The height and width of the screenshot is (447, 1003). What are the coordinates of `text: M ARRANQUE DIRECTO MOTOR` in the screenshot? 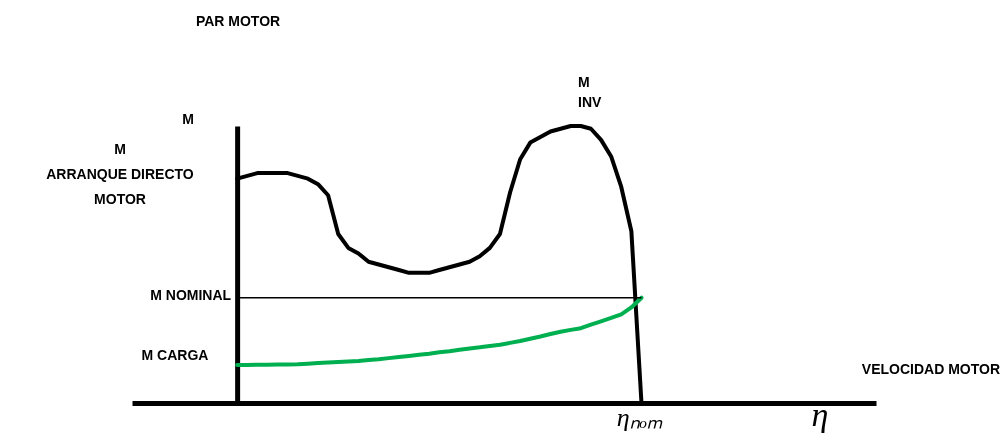 It's located at (120, 174).